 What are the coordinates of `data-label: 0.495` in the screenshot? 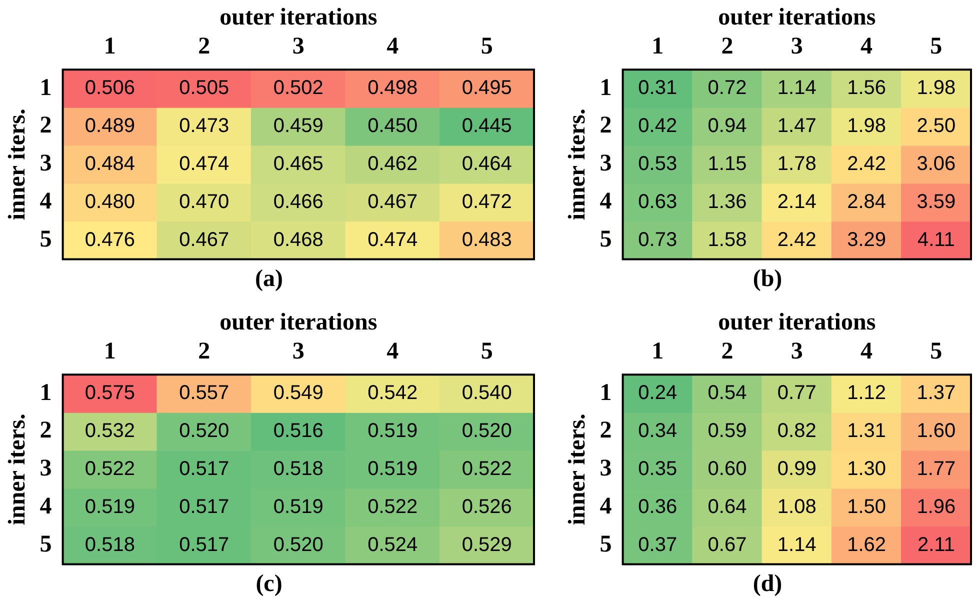 It's located at (487, 88).